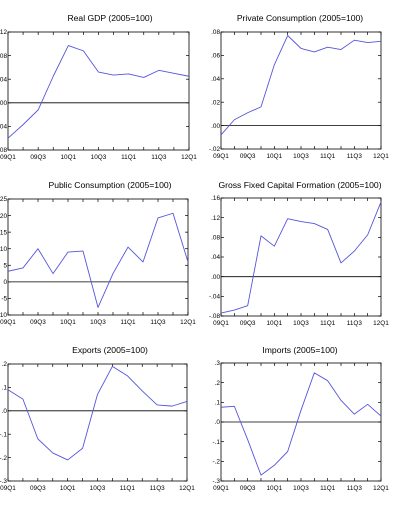 This screenshot has height=506, width=400. Describe the element at coordinates (215, 102) in the screenshot. I see `y-tick-label: .02` at that location.